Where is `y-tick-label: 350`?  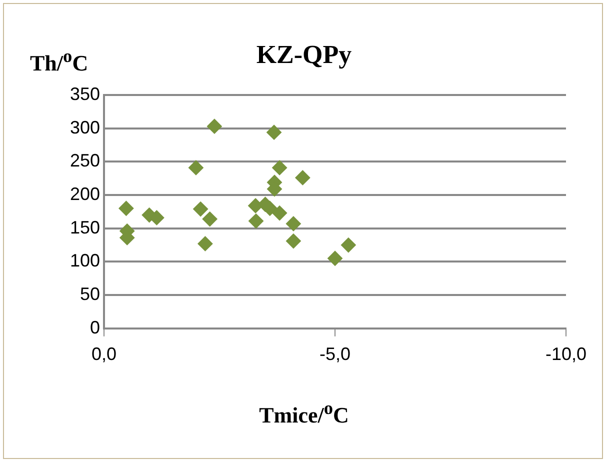 y-tick-label: 350 is located at coordinates (85, 94).